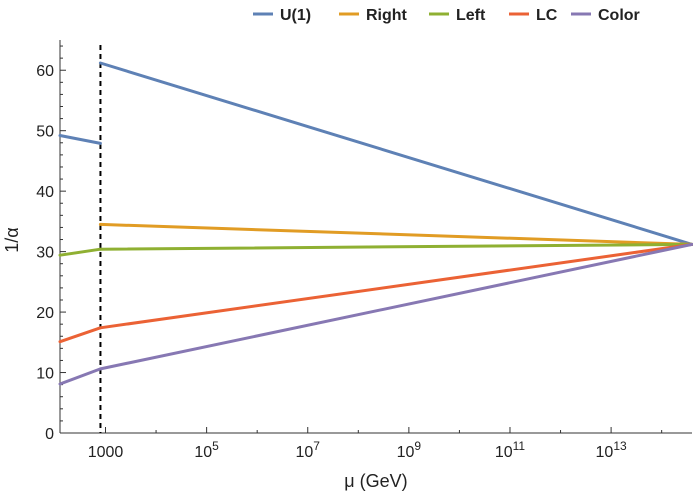 The height and width of the screenshot is (497, 693). I want to click on x-axis-label: μ (GeV), so click(375, 481).